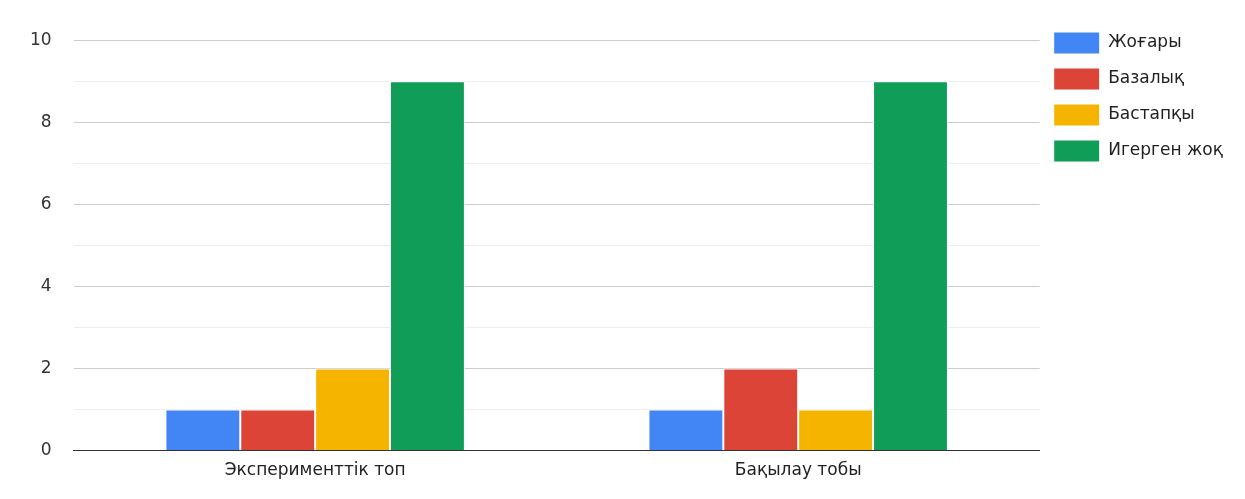  Describe the element at coordinates (40, 38) in the screenshot. I see `y-tick-label: 10` at that location.